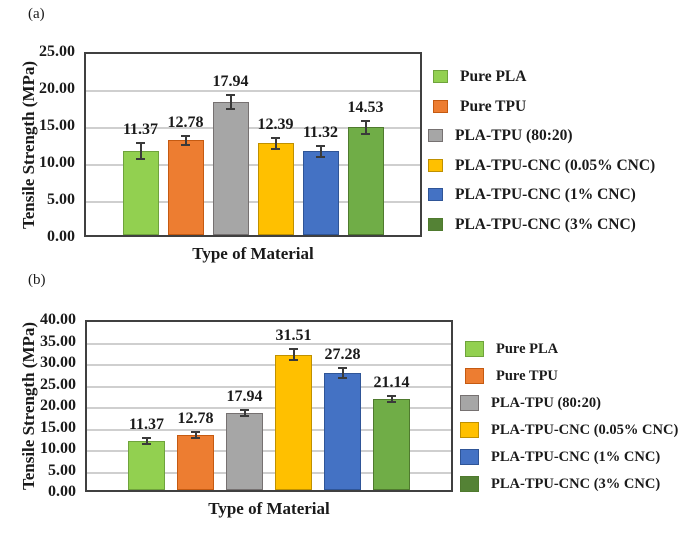 This screenshot has width=700, height=533. What do you see at coordinates (58, 362) in the screenshot?
I see `y-tick-label: 30.00` at bounding box center [58, 362].